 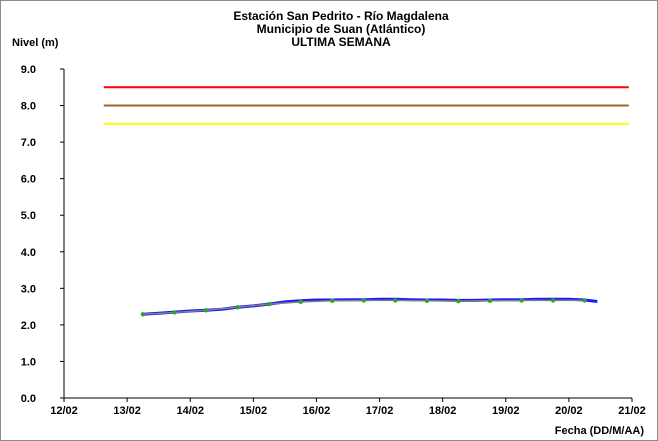 What do you see at coordinates (317, 411) in the screenshot?
I see `x-tick-label: 16/02` at bounding box center [317, 411].